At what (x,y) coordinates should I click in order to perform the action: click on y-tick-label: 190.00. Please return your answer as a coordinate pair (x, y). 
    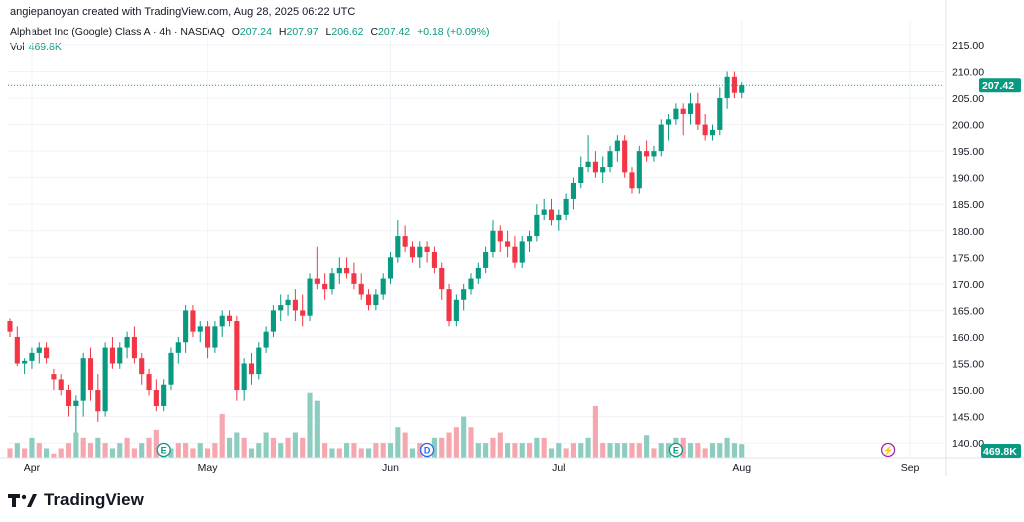
    Looking at the image, I should click on (968, 179).